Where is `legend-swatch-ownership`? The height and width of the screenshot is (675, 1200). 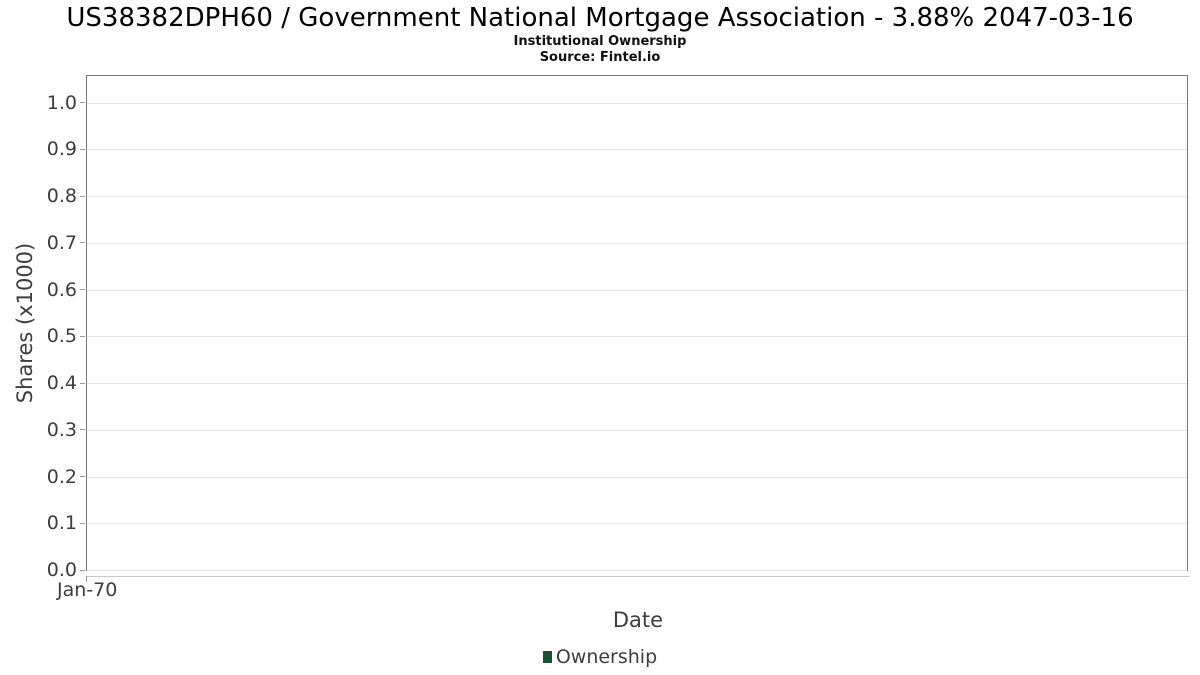 legend-swatch-ownership is located at coordinates (547, 657).